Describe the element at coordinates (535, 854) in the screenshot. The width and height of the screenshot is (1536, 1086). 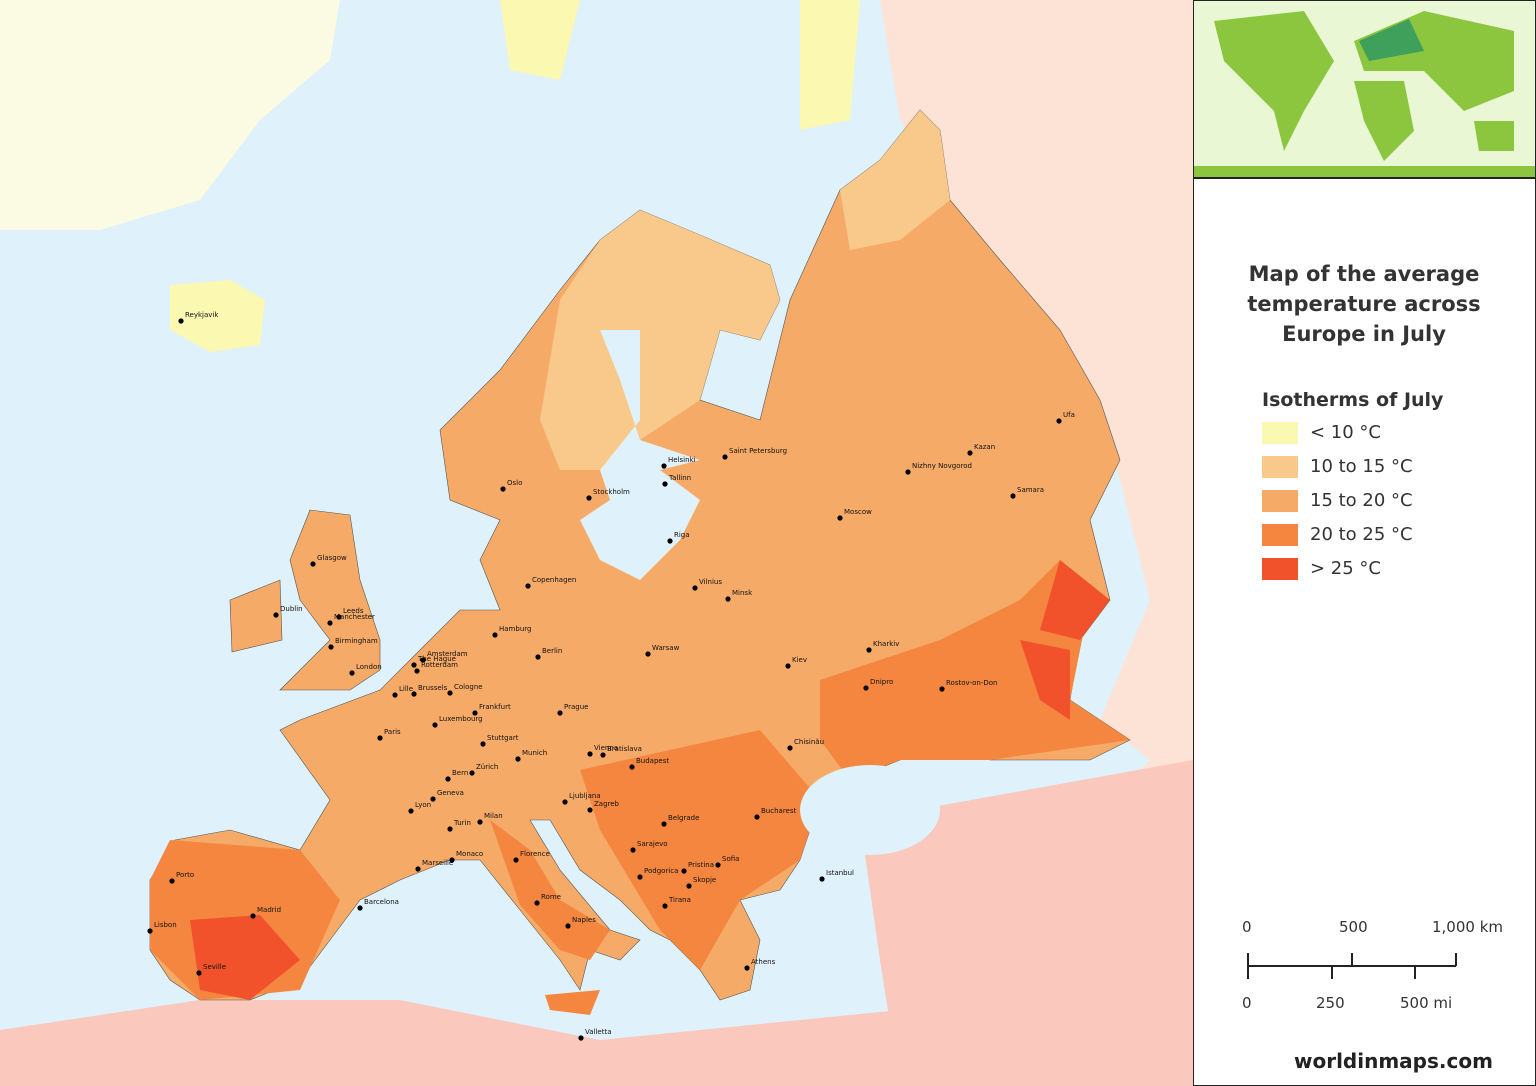
I see `city-label: Florence` at that location.